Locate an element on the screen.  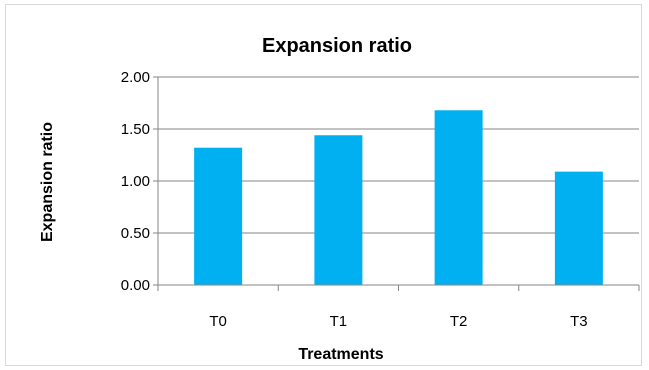
bar-t1 is located at coordinates (338, 210).